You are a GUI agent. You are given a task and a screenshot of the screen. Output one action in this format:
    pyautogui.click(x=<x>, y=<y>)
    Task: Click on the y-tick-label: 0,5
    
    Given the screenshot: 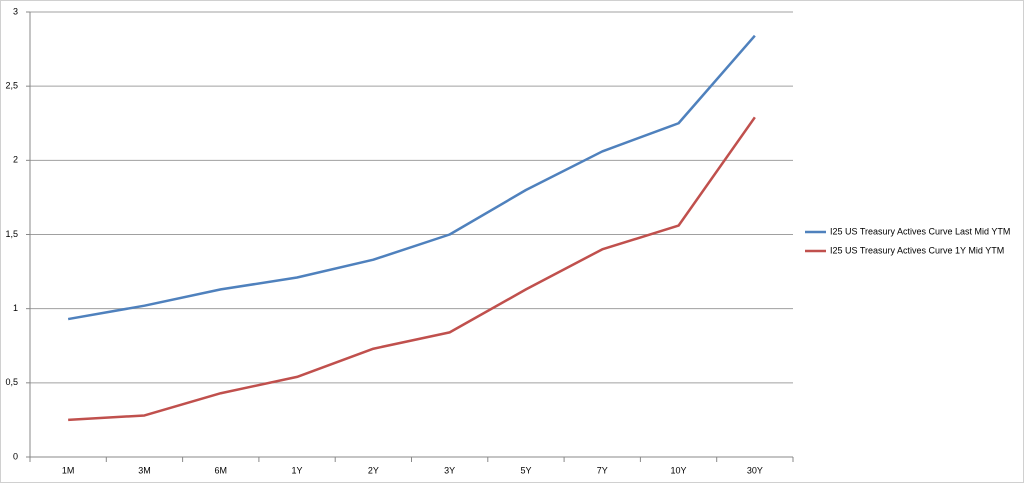 What is the action you would take?
    pyautogui.click(x=11, y=382)
    